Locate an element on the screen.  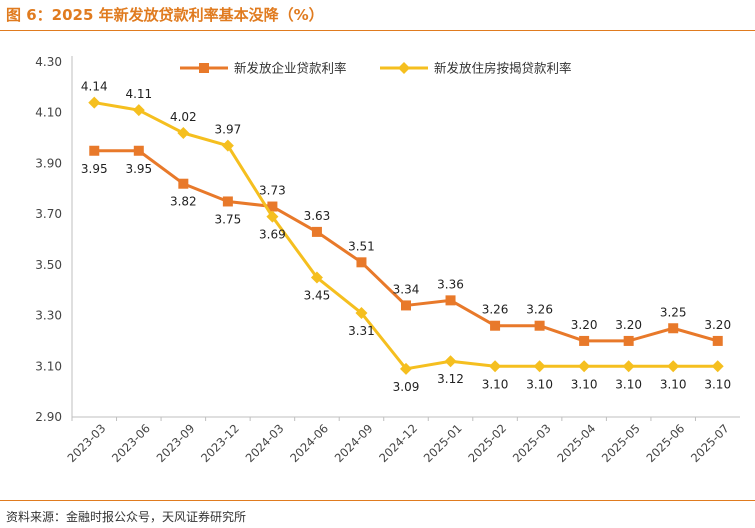
data-label: 3.34 is located at coordinates (406, 289).